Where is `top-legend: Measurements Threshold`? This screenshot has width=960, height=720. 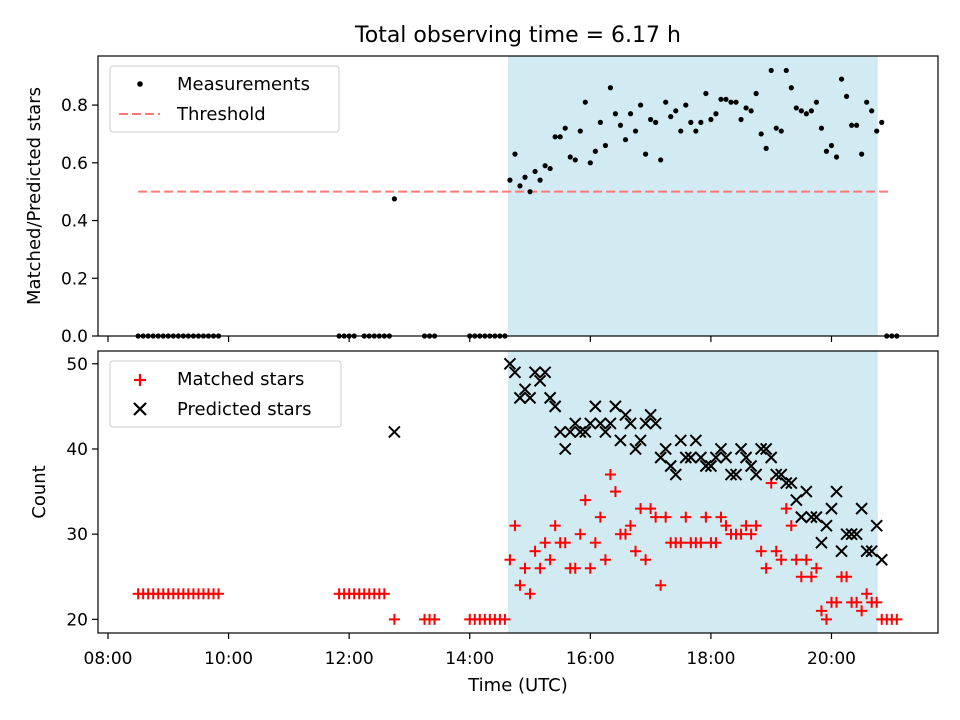
top-legend: Measurements Threshold is located at coordinates (224, 99).